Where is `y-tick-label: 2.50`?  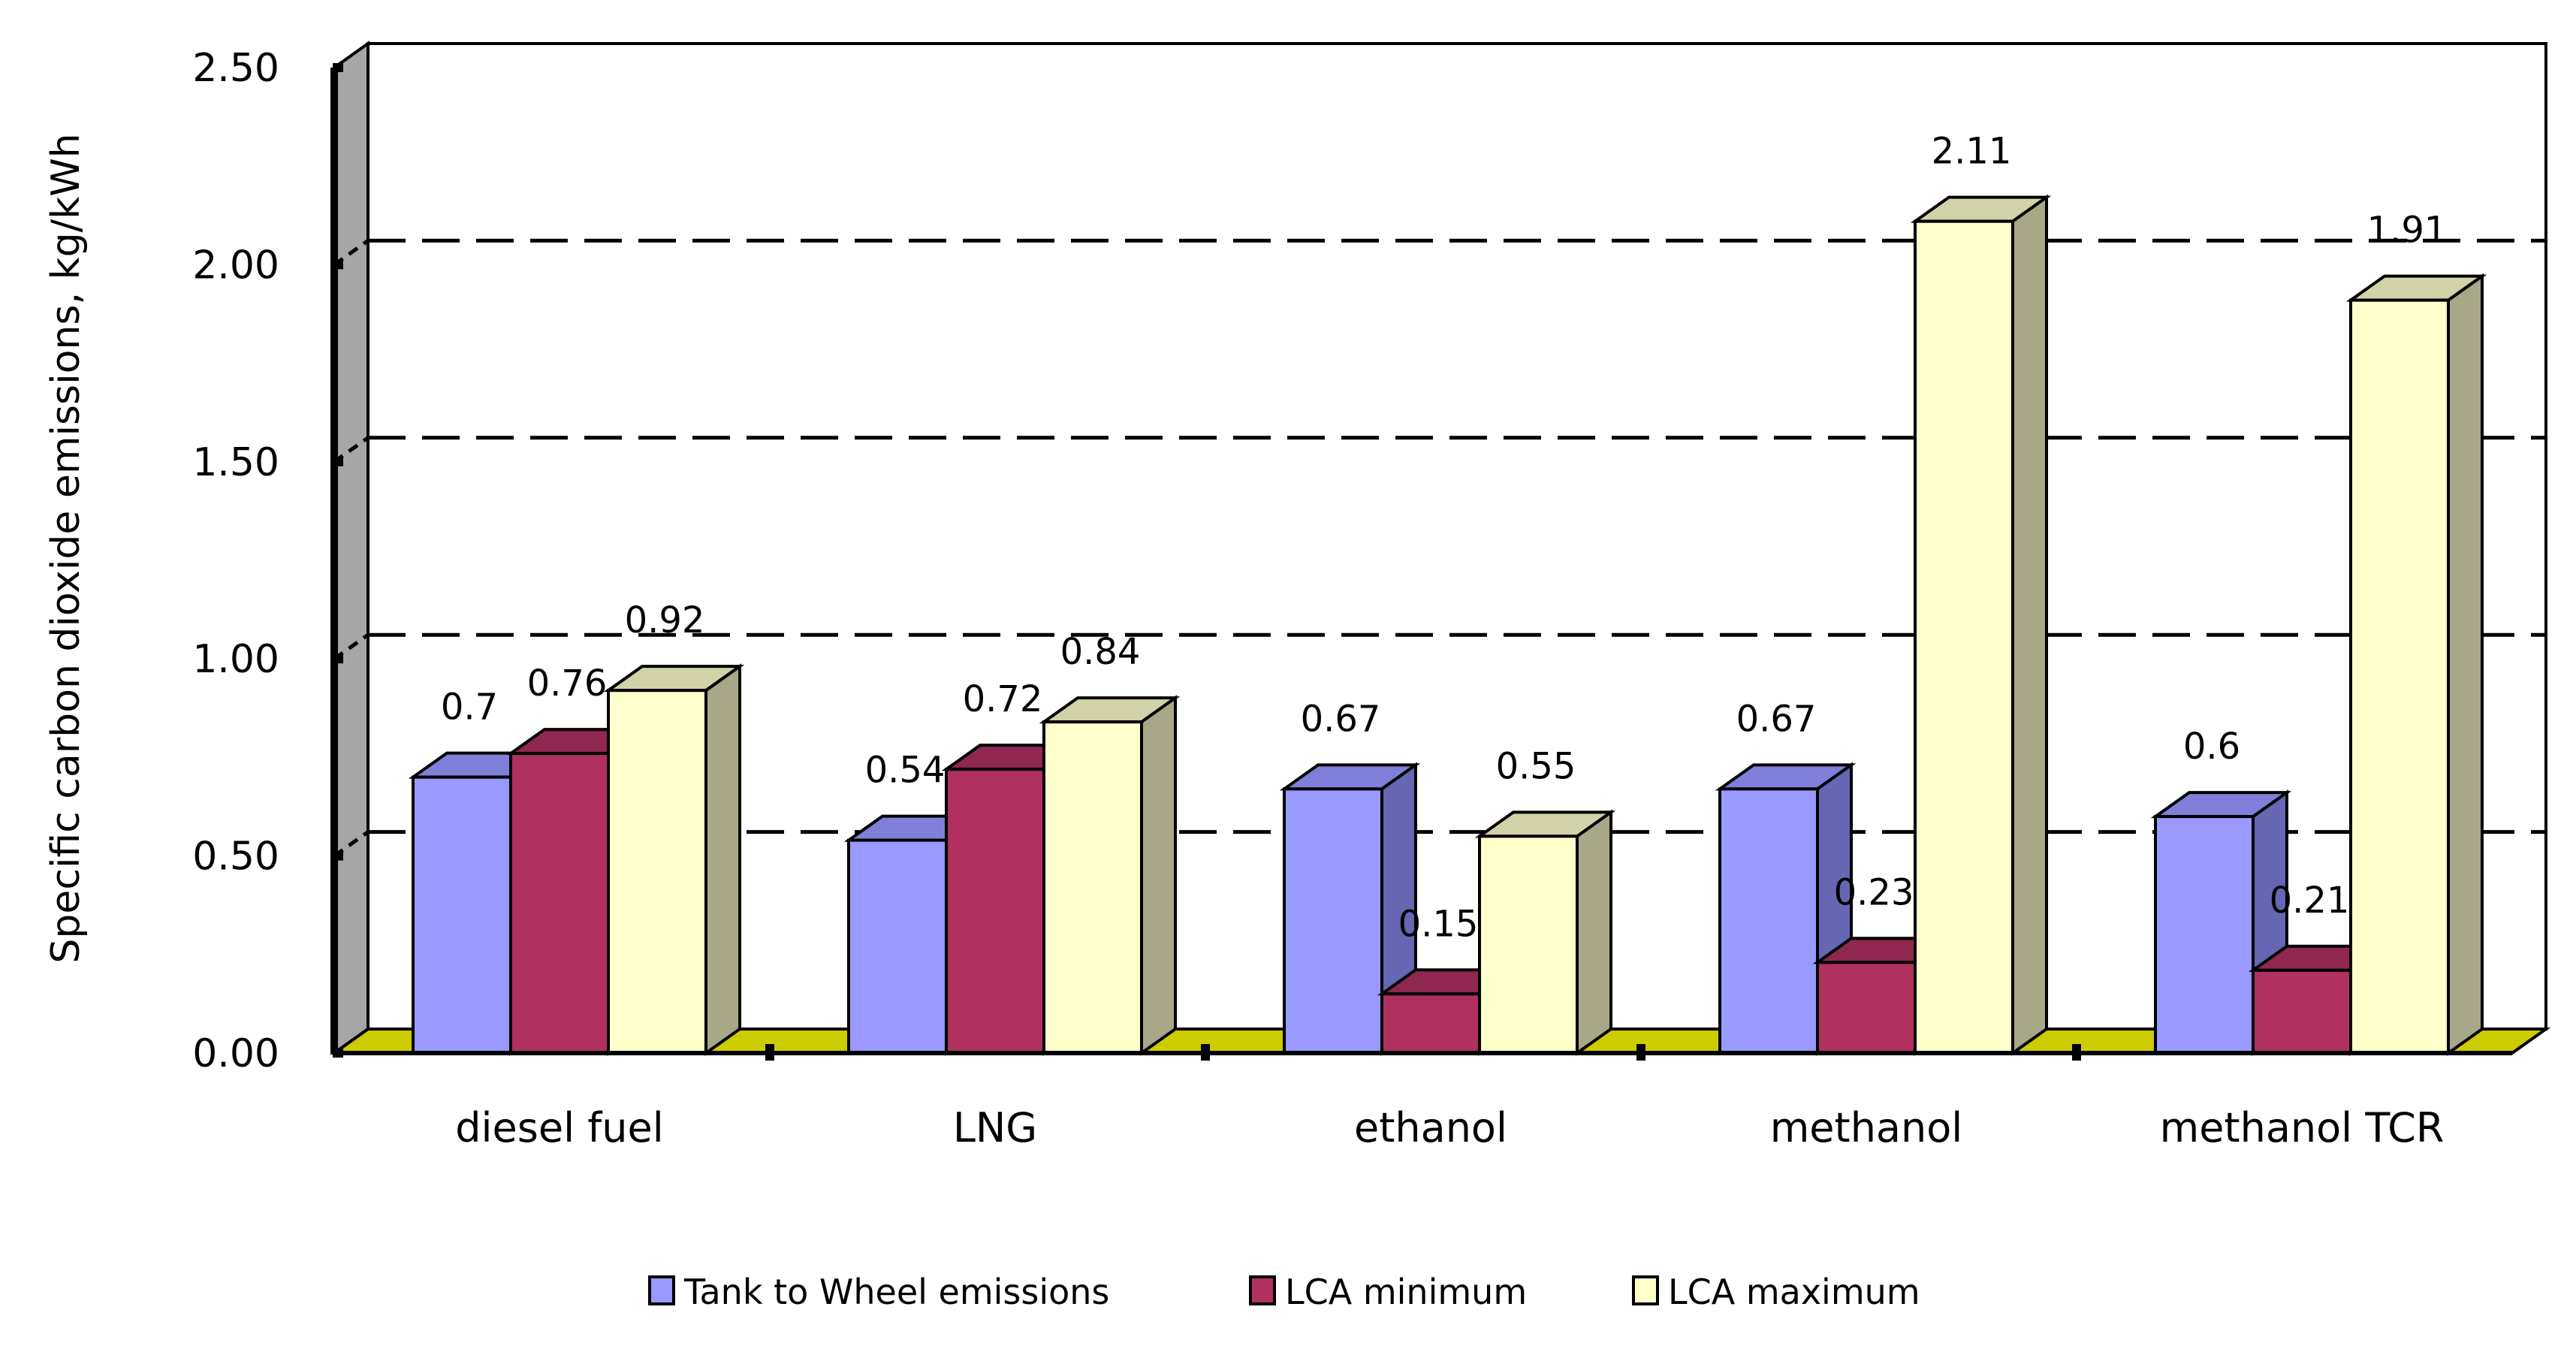
y-tick-label: 2.50 is located at coordinates (235, 68).